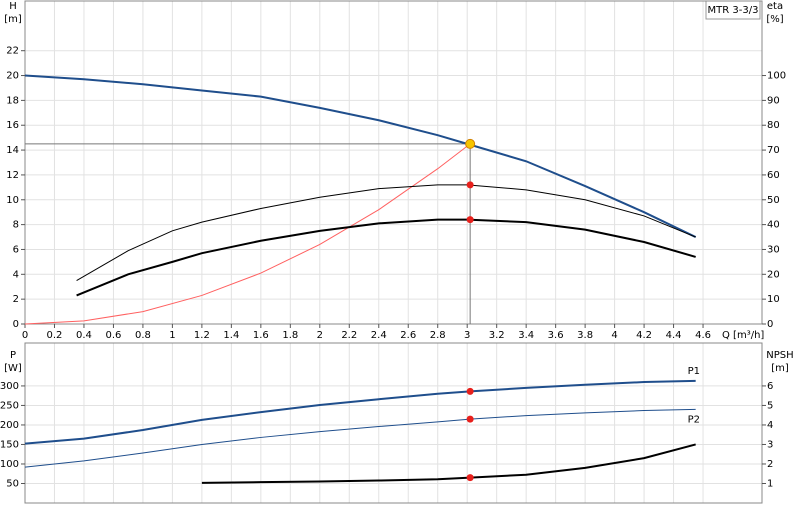  I want to click on y2-tick-label: 4, so click(770, 425).